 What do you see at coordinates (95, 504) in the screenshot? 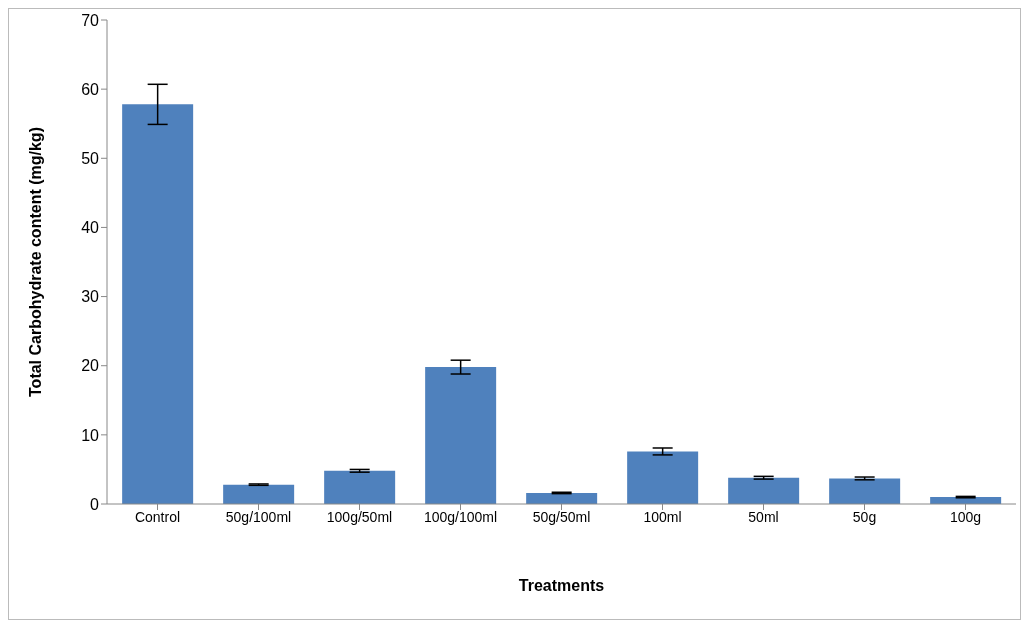
I see `y-tick-label: 0` at bounding box center [95, 504].